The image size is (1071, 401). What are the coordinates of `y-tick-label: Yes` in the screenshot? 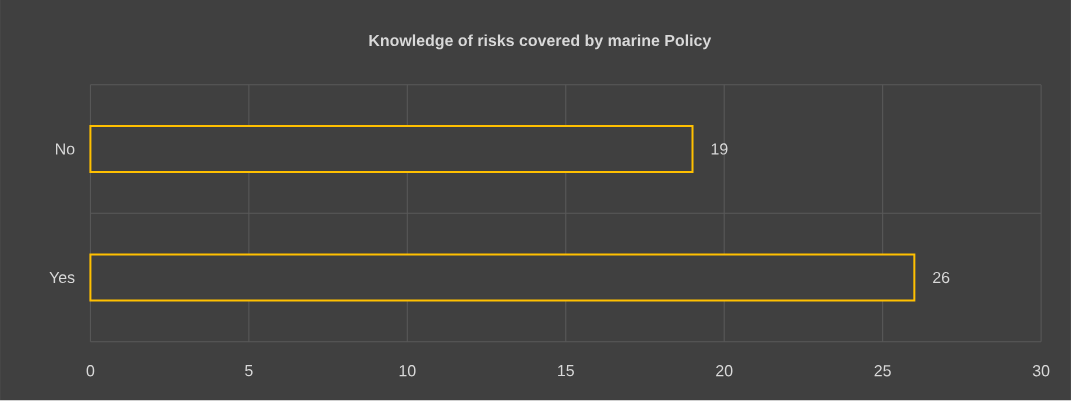 It's located at (62, 278).